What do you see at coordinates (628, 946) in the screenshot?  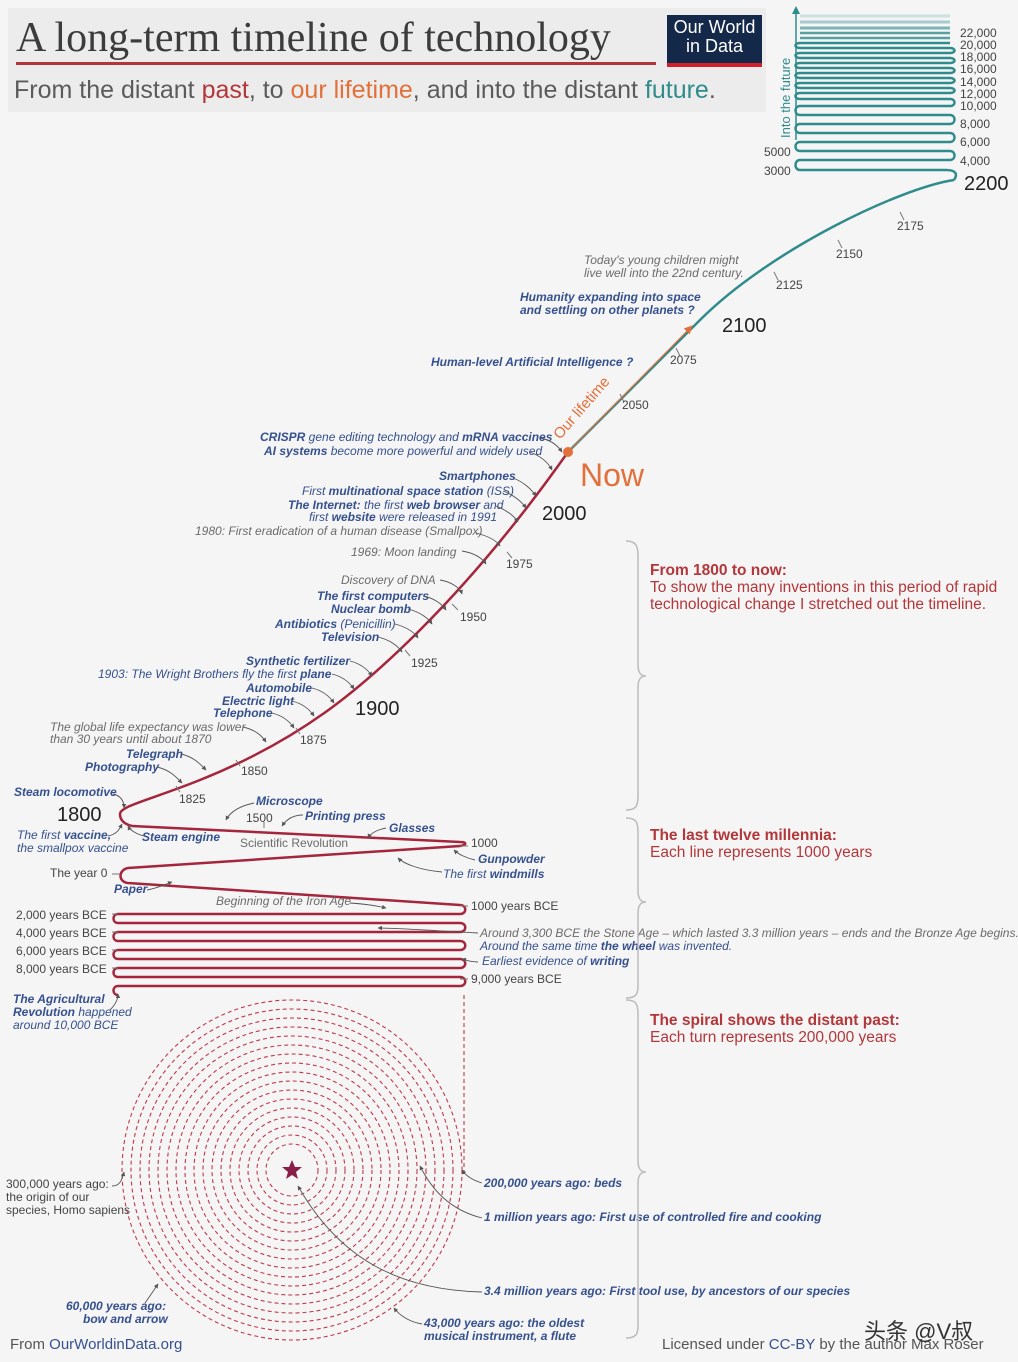 I see `event-text: the wheel` at bounding box center [628, 946].